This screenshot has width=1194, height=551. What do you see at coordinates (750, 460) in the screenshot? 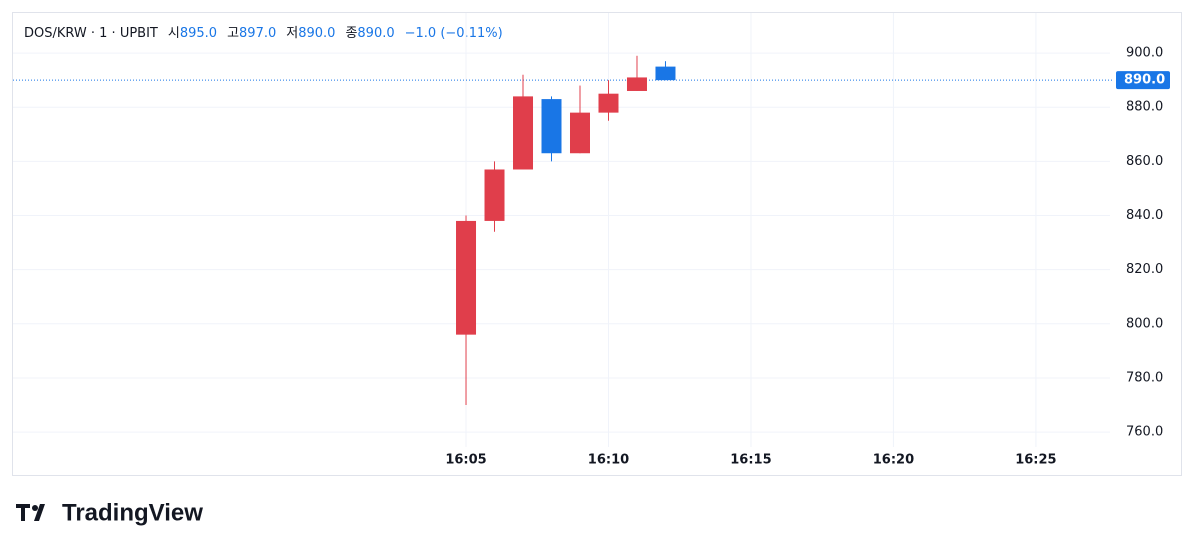
I see `x-tick-label: 16:15` at bounding box center [750, 460].